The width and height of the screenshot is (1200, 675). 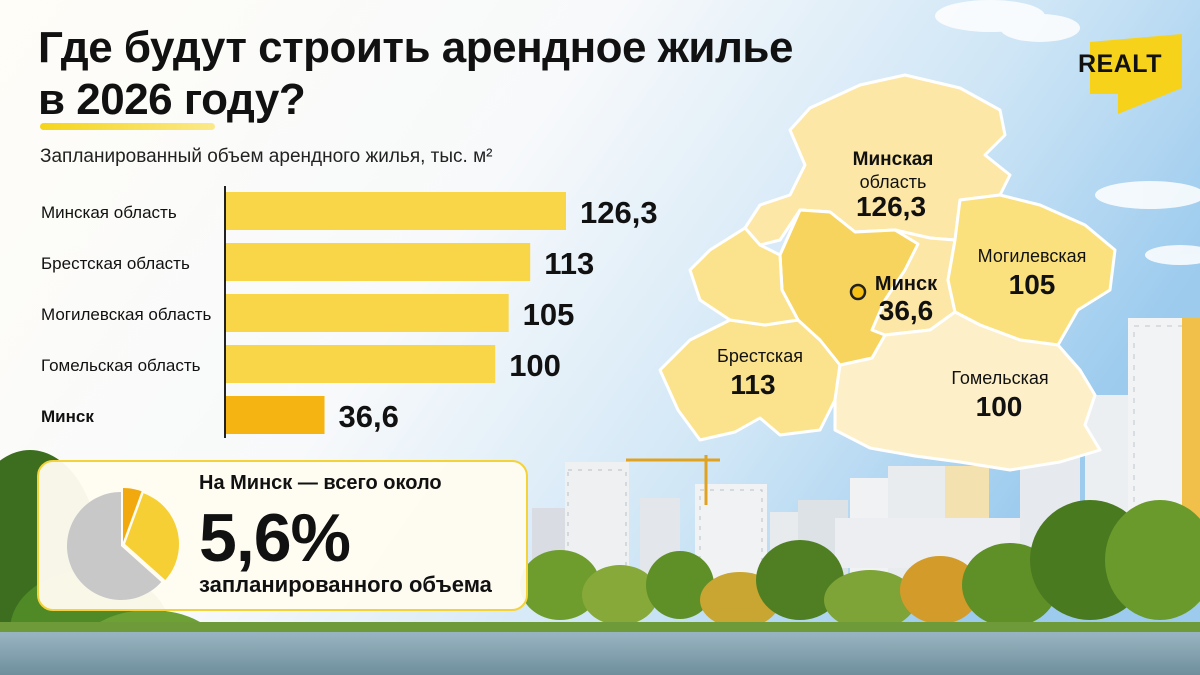 What do you see at coordinates (858, 292) in the screenshot?
I see `minsk-marker-icon` at bounding box center [858, 292].